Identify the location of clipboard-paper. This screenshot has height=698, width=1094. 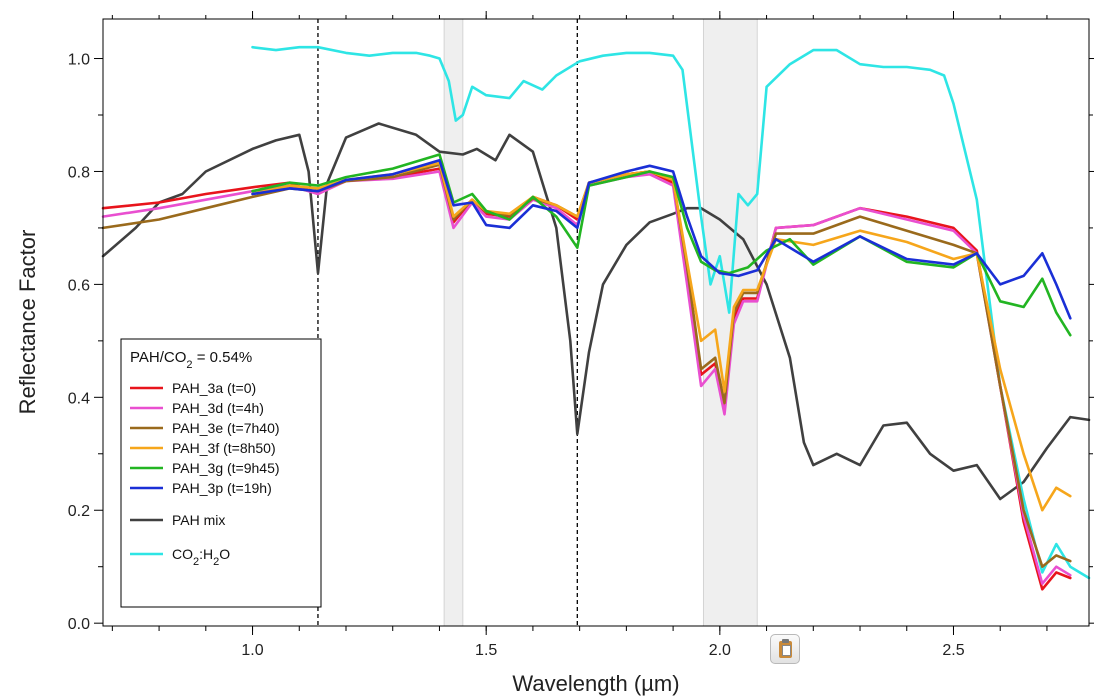
(786, 650).